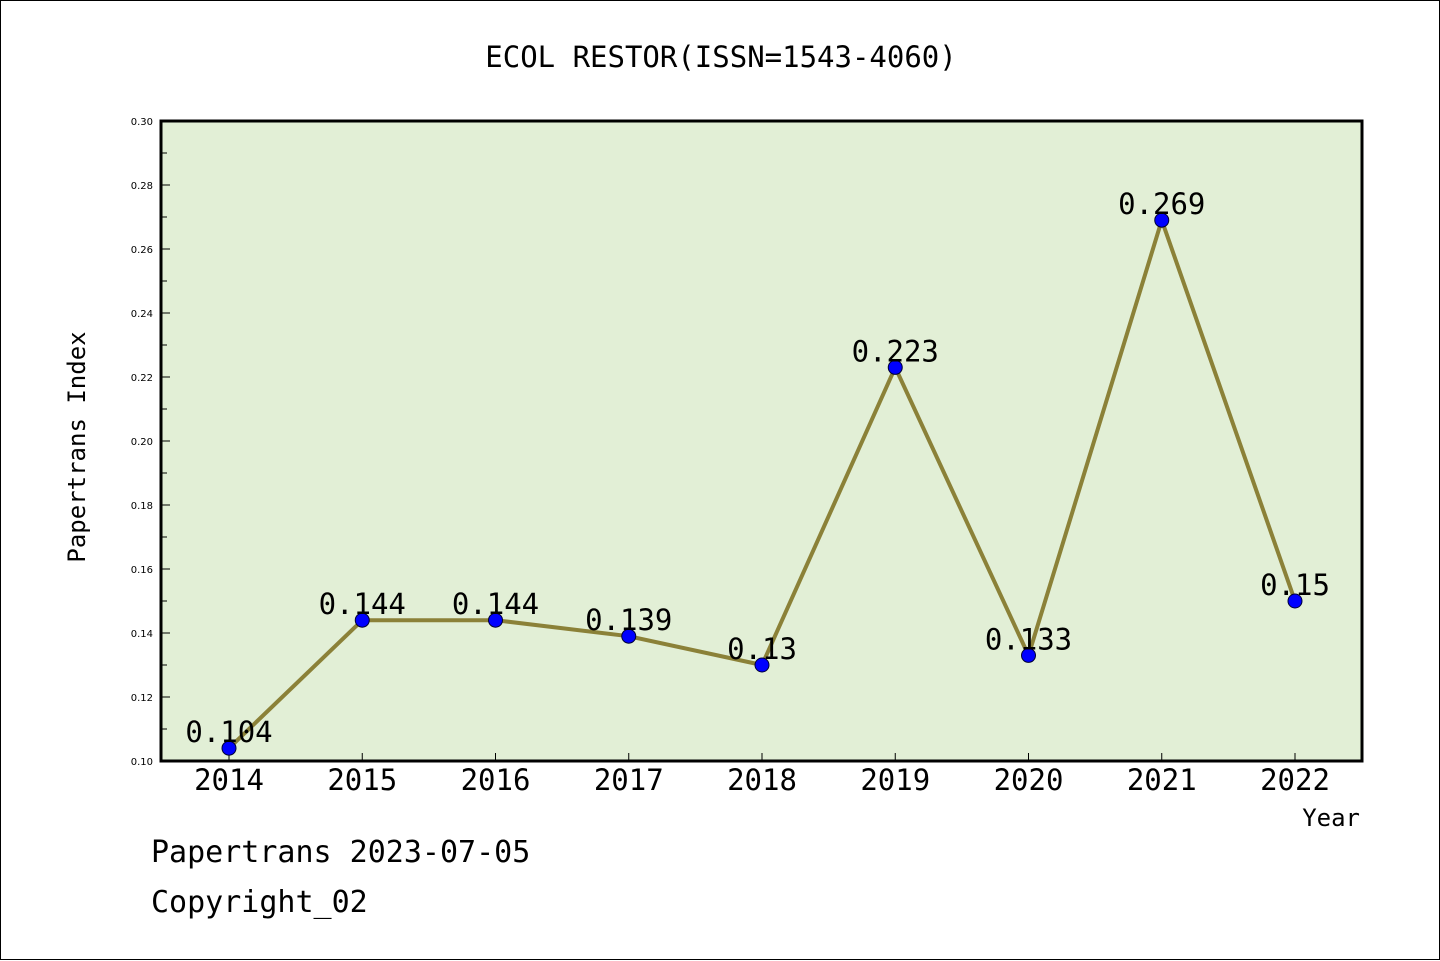  I want to click on x-tick-label: 2014, so click(229, 780).